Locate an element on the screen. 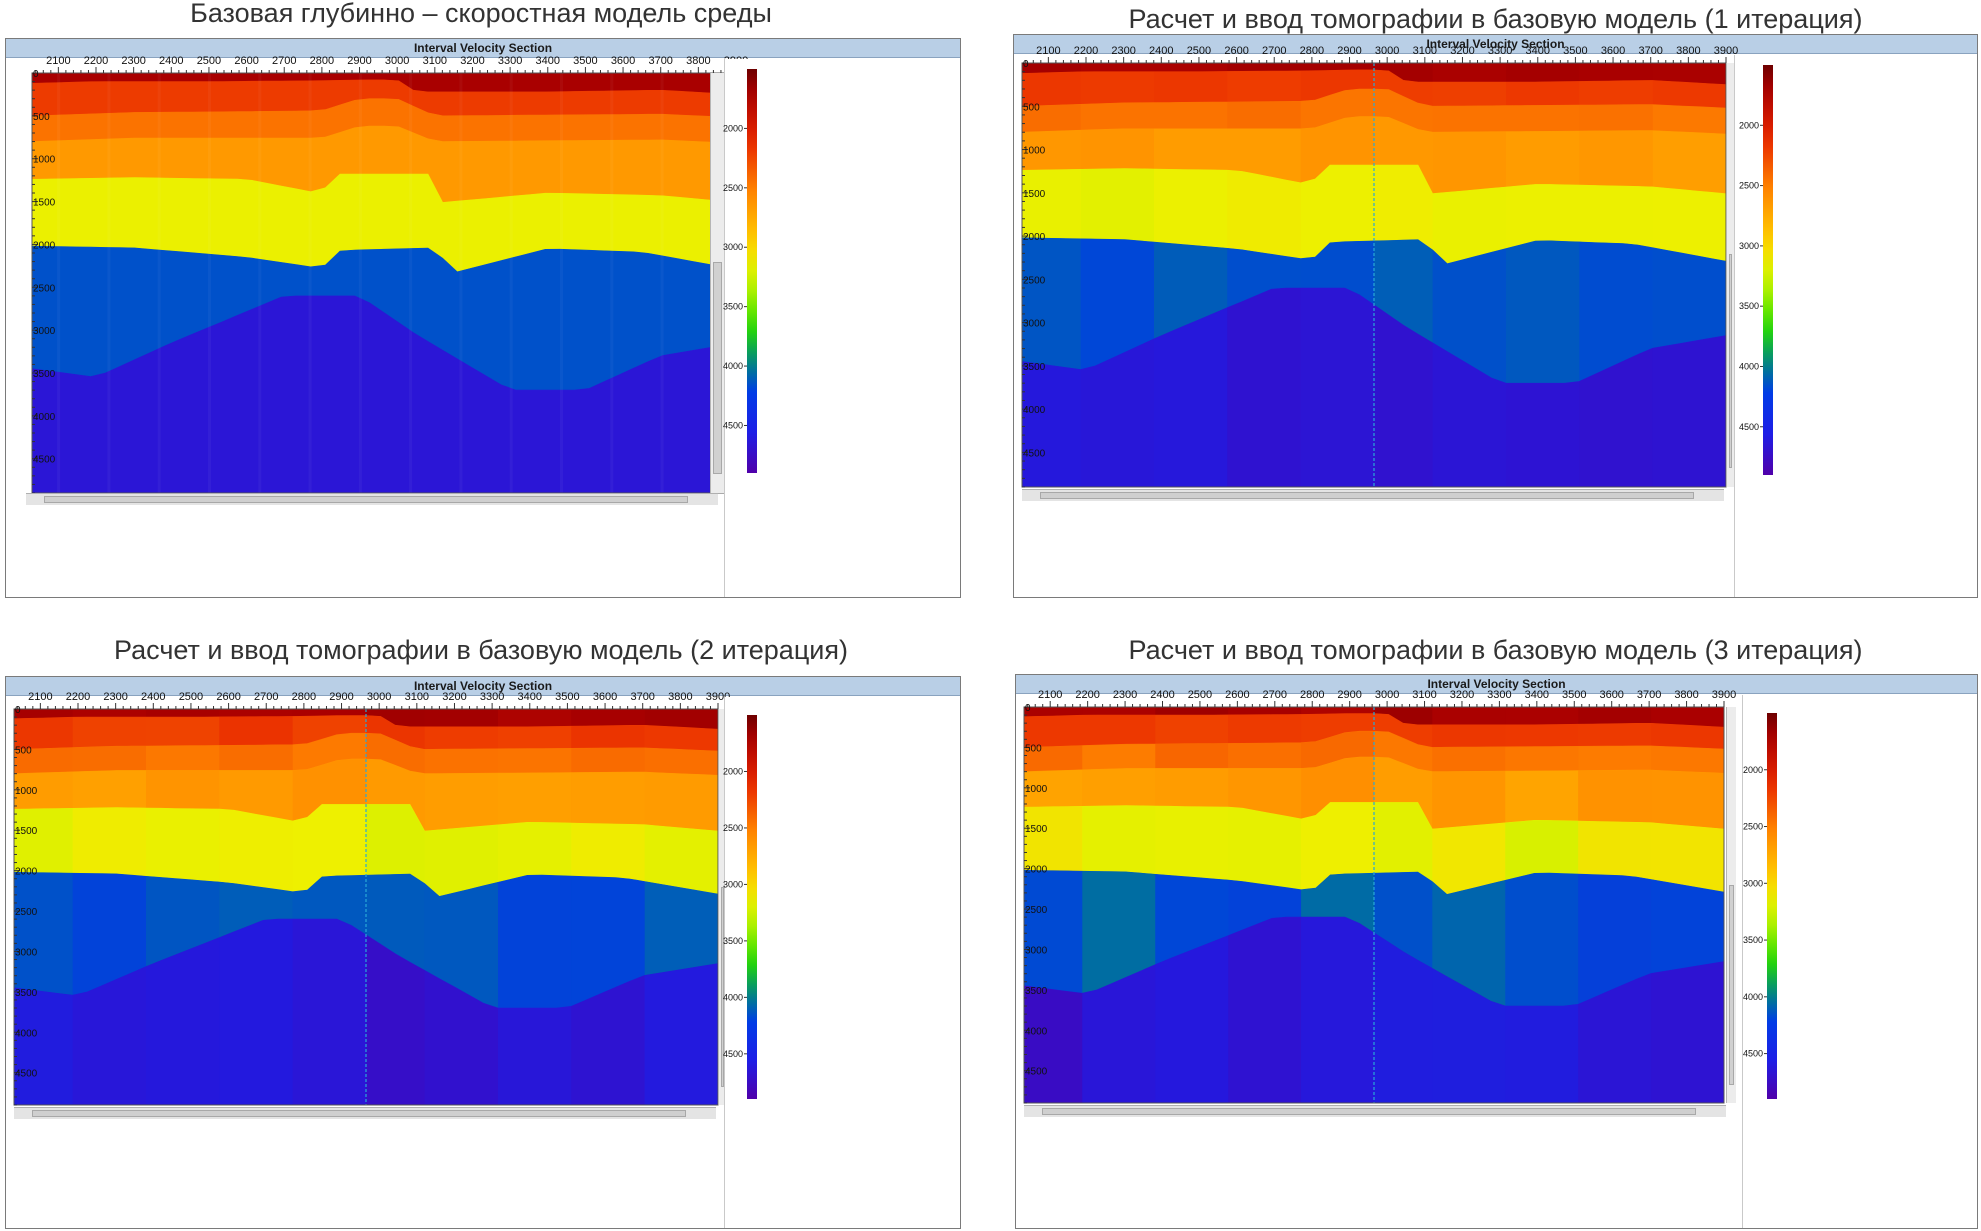 Image resolution: width=1981 pixels, height=1231 pixels. x-tick-label: 3800 is located at coordinates (1688, 51).